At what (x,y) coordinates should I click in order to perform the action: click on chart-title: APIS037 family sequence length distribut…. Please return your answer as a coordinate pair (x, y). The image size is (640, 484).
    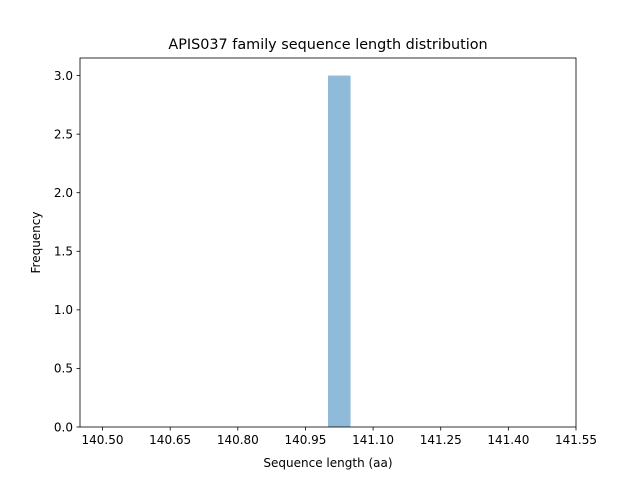
    Looking at the image, I should click on (327, 45).